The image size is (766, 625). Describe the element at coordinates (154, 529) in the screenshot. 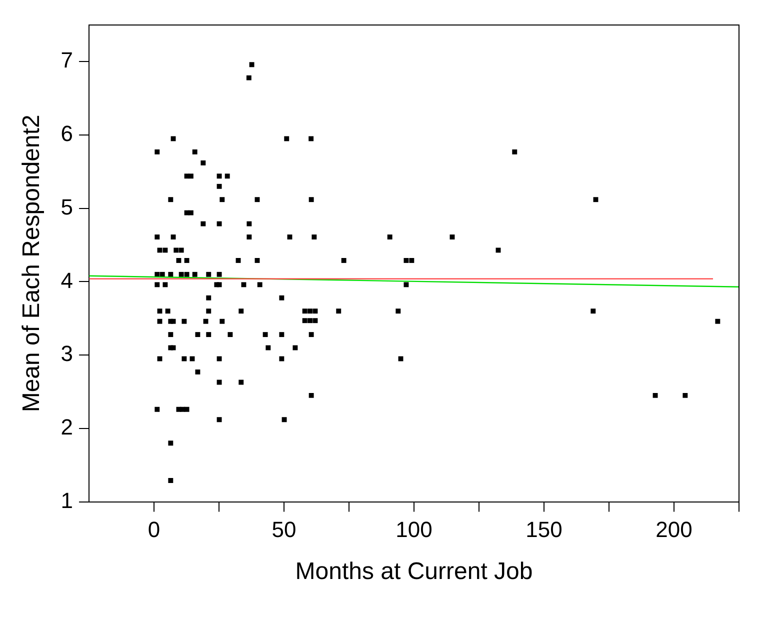

I see `x-tick-label: 0` at that location.